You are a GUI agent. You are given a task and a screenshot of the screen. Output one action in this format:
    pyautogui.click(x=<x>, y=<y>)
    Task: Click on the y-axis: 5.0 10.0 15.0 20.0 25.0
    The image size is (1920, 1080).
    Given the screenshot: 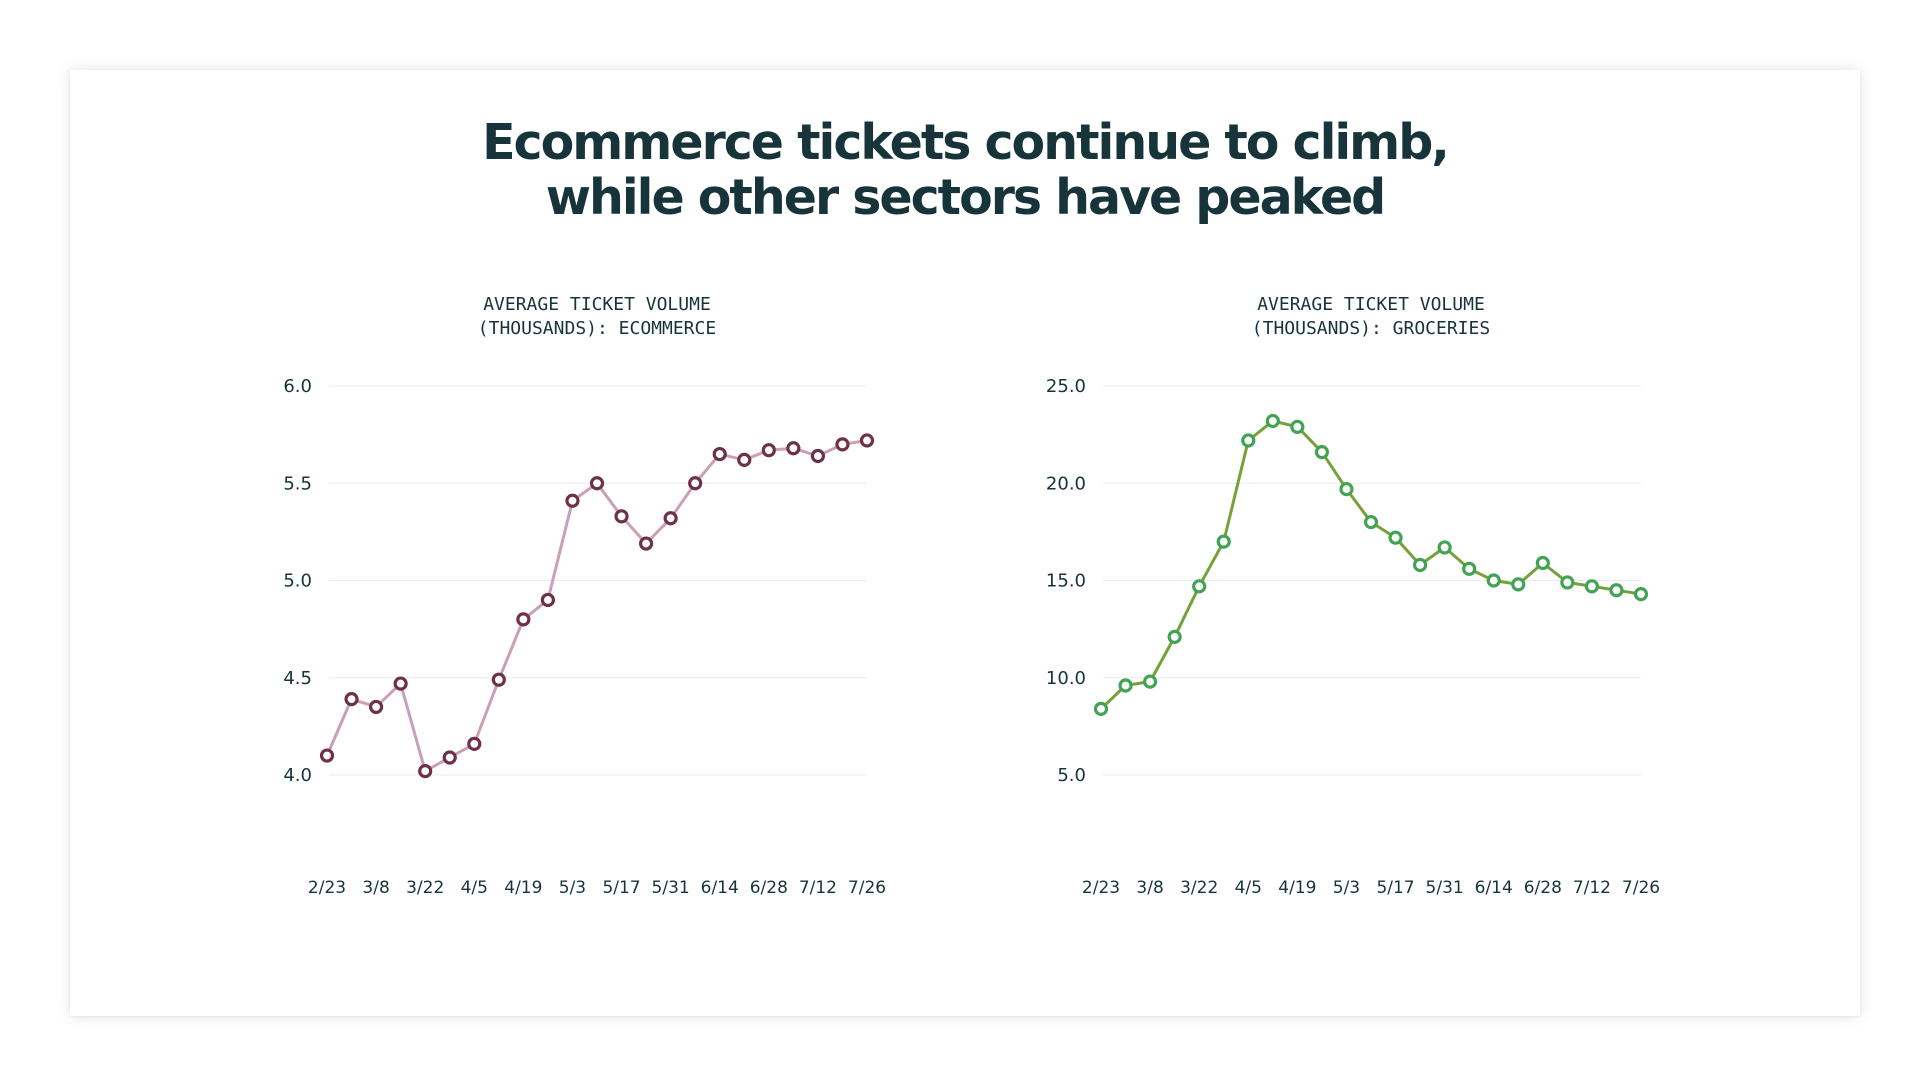 What is the action you would take?
    pyautogui.click(x=1066, y=581)
    